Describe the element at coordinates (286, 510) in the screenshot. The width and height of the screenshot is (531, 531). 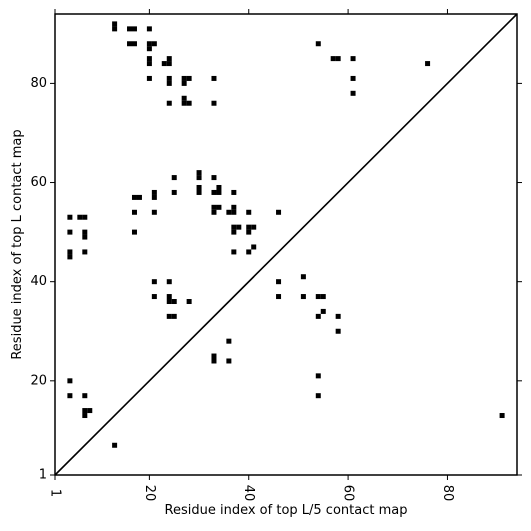
I see `x-axis-title: Residue index of top L/5 contact map` at that location.